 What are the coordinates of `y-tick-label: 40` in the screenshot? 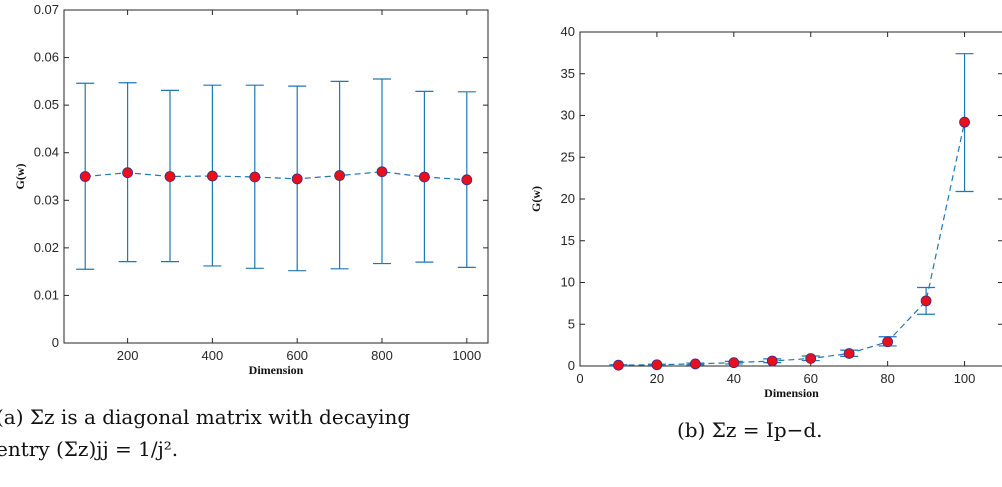 It's located at (568, 31).